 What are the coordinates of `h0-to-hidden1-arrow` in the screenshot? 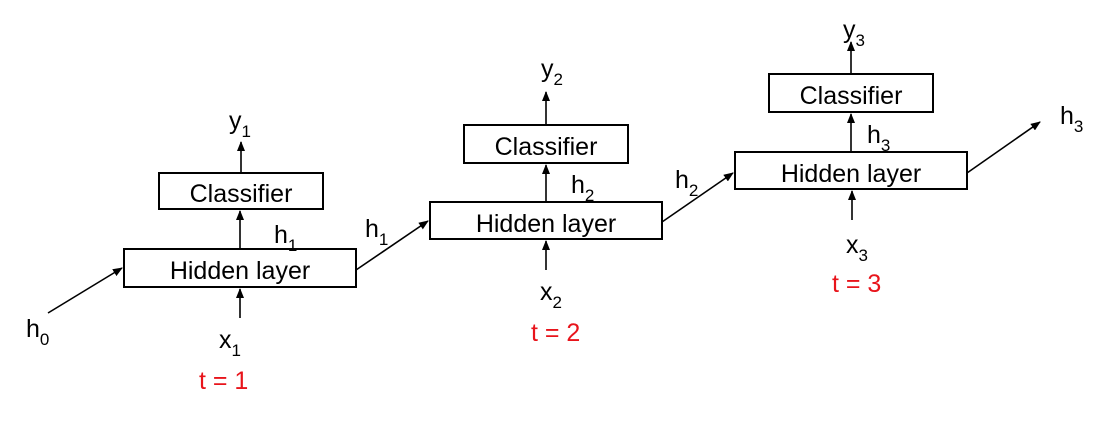 It's located at (85, 290).